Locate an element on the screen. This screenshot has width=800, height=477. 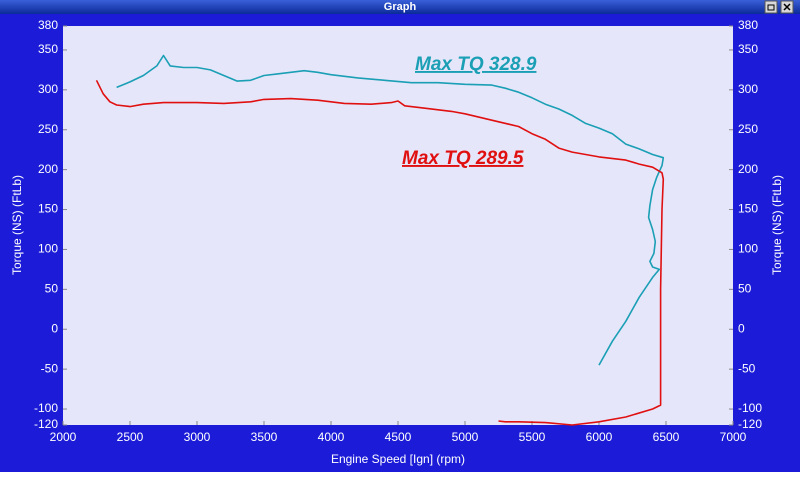
x-tick-label: 7000 is located at coordinates (733, 437).